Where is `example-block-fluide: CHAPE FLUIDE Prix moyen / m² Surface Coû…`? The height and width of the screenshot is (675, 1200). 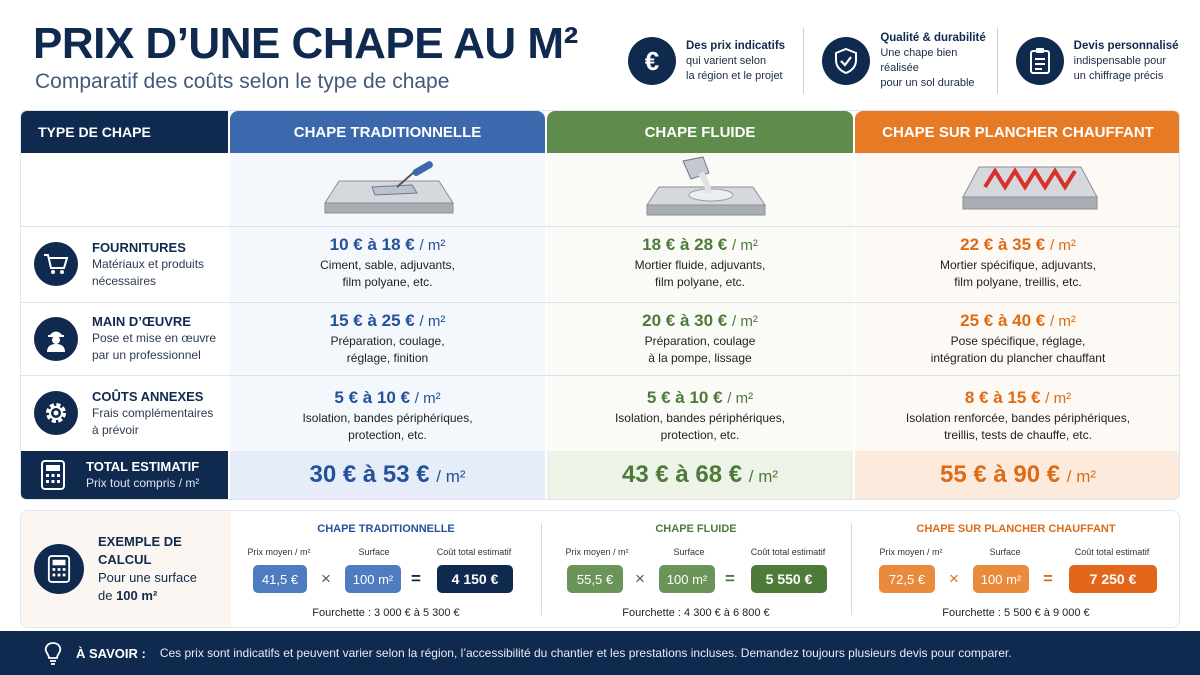 example-block-fluide: CHAPE FLUIDE Prix moyen / m² Surface Coû… is located at coordinates (696, 569).